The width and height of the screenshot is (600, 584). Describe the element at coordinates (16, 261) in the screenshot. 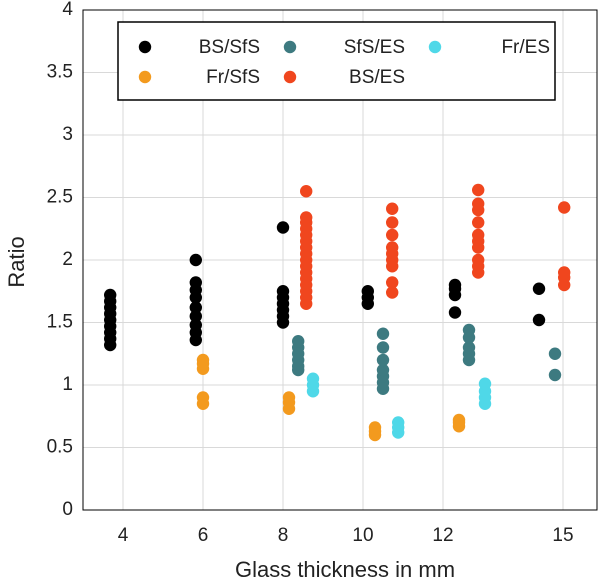

I see `y-axis-label: Ratio` at that location.